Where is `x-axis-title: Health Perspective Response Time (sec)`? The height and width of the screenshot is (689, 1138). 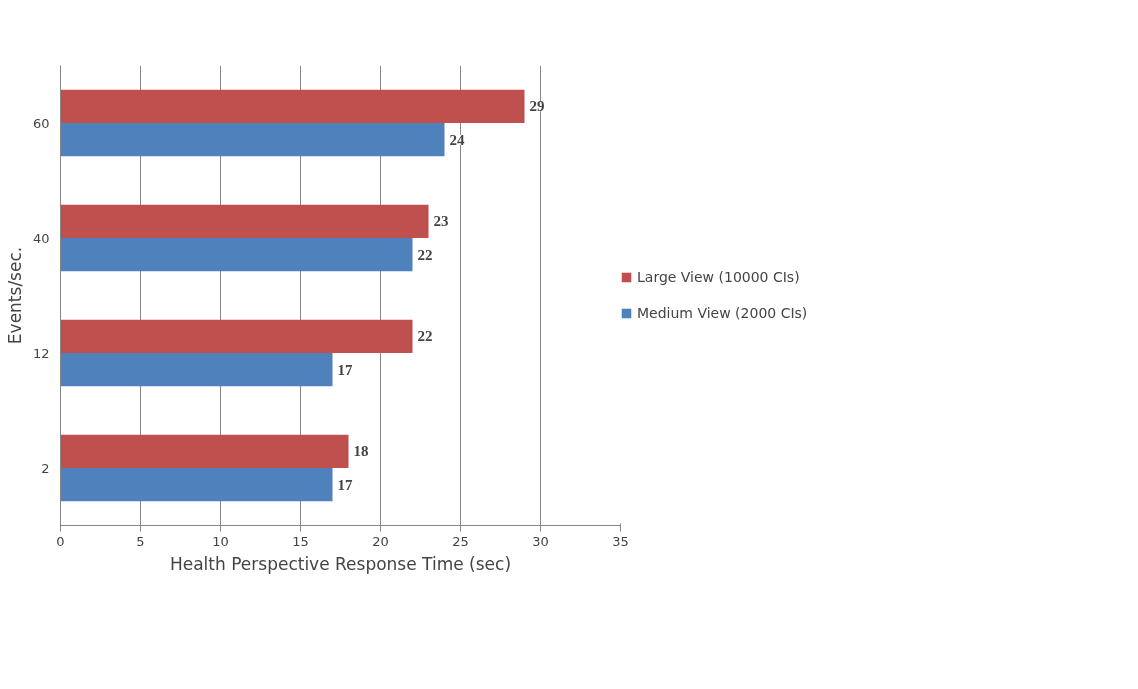
x-axis-title: Health Perspective Response Time (sec) is located at coordinates (340, 563).